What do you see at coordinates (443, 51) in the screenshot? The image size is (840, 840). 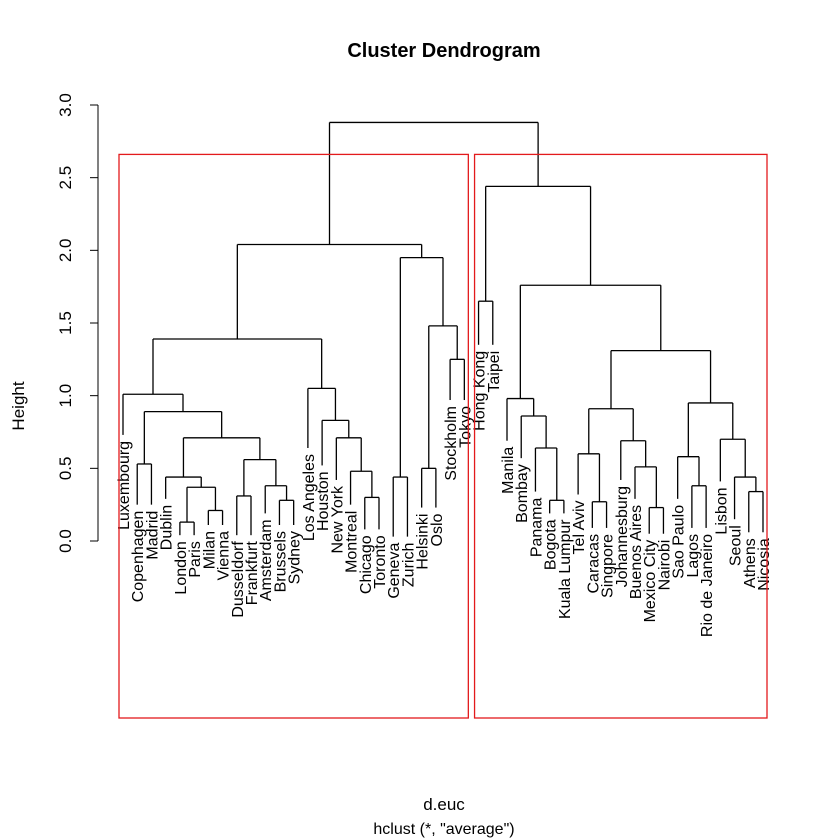 I see `chart-title: Cluster Dendrogram` at bounding box center [443, 51].